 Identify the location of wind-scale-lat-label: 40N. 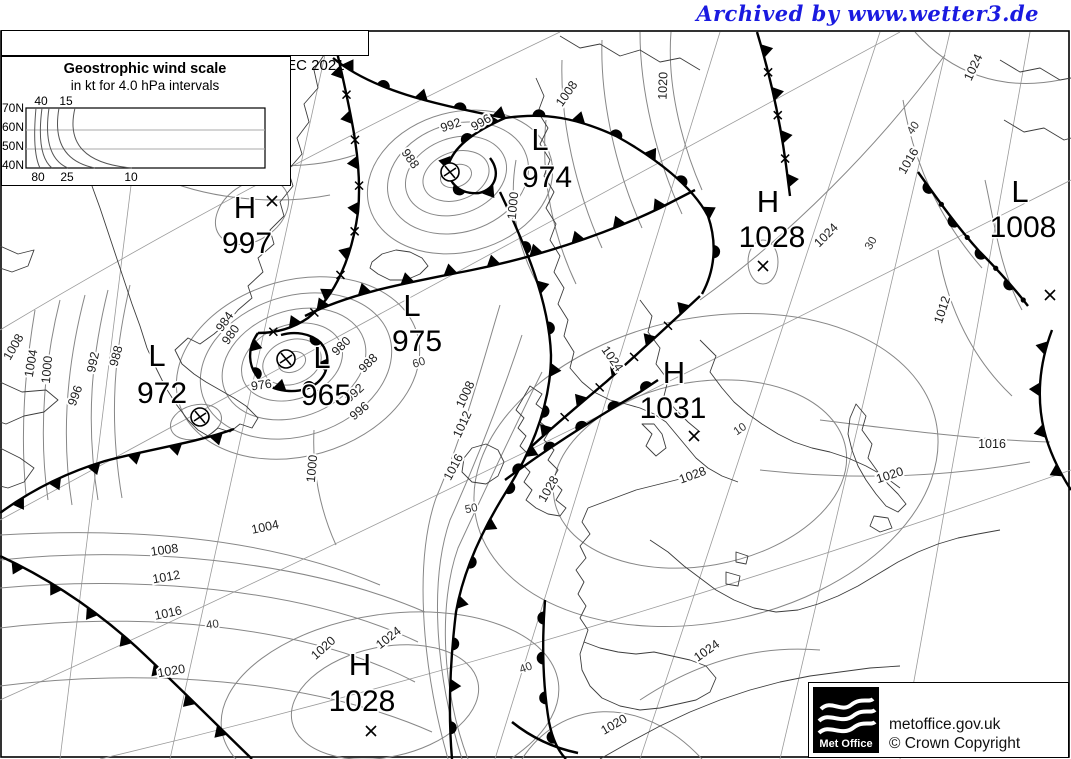
(13, 165).